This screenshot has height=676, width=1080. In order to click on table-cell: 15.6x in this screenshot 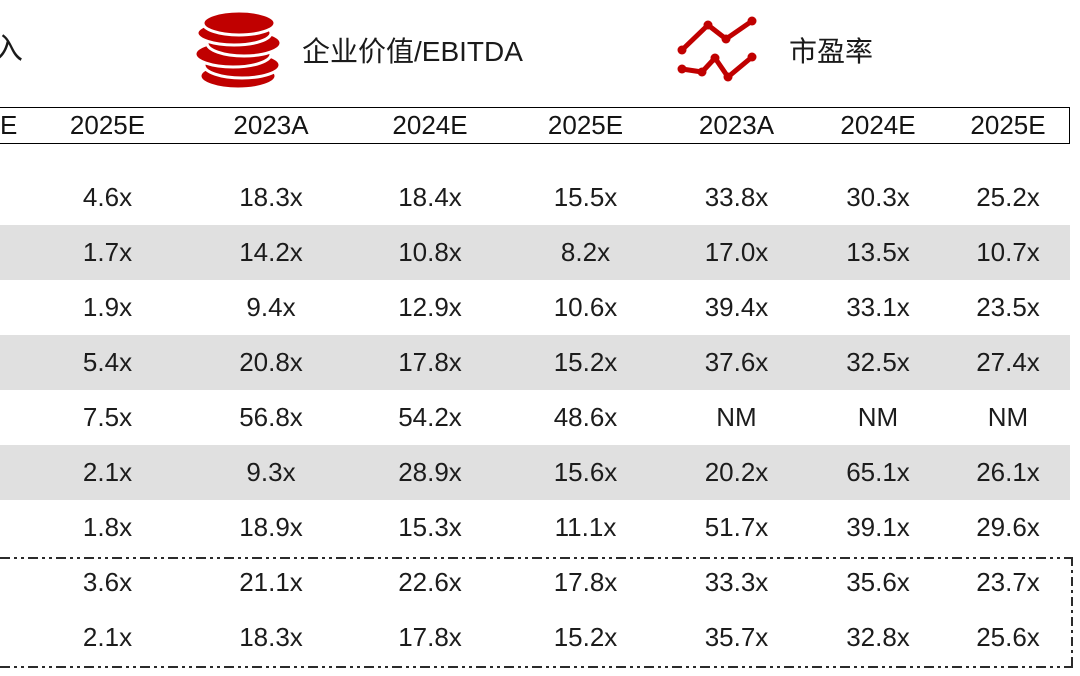, I will do `click(585, 472)`.